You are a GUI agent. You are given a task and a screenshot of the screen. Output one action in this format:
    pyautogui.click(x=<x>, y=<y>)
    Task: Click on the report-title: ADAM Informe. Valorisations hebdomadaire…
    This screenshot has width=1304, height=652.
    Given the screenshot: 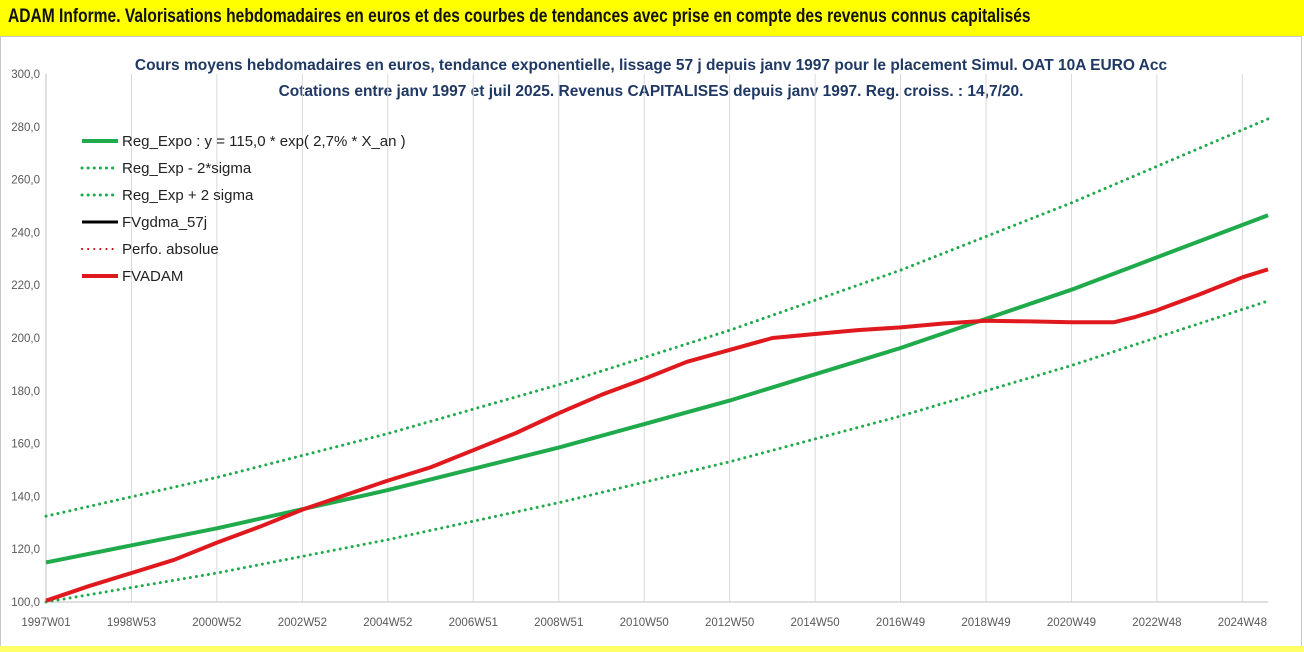 What is the action you would take?
    pyautogui.click(x=519, y=16)
    